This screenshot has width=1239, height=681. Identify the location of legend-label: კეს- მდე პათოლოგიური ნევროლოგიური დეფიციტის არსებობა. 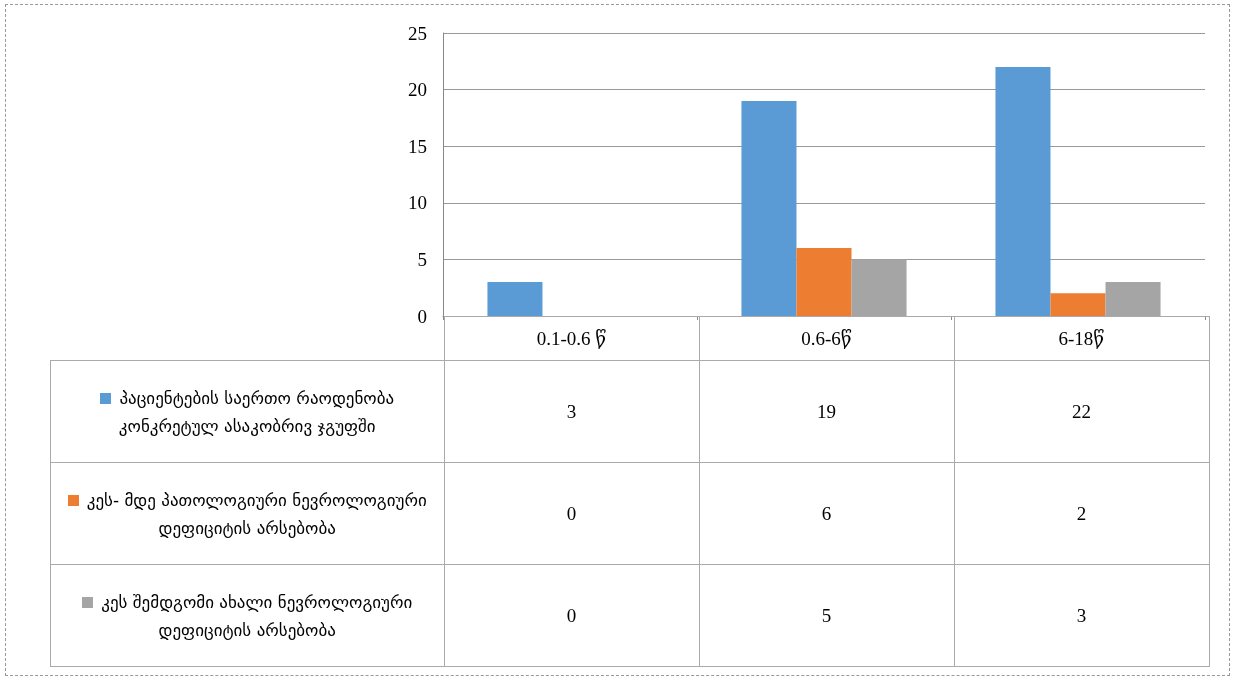
(256, 513).